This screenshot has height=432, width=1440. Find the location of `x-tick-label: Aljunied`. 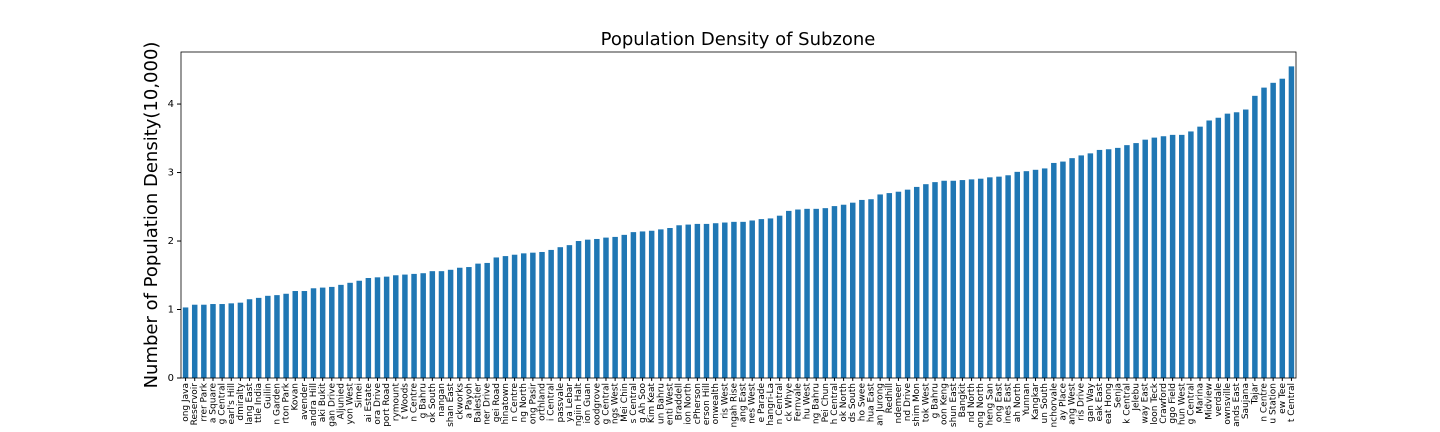

x-tick-label: Aljunied is located at coordinates (341, 401).